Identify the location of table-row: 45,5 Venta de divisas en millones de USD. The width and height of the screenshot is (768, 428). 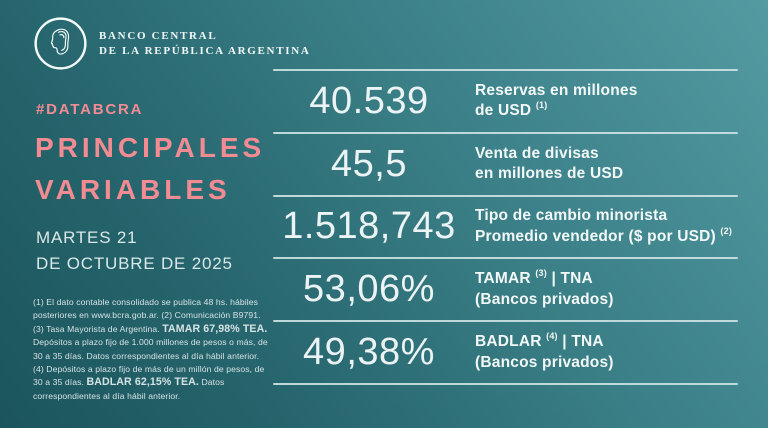
(505, 164).